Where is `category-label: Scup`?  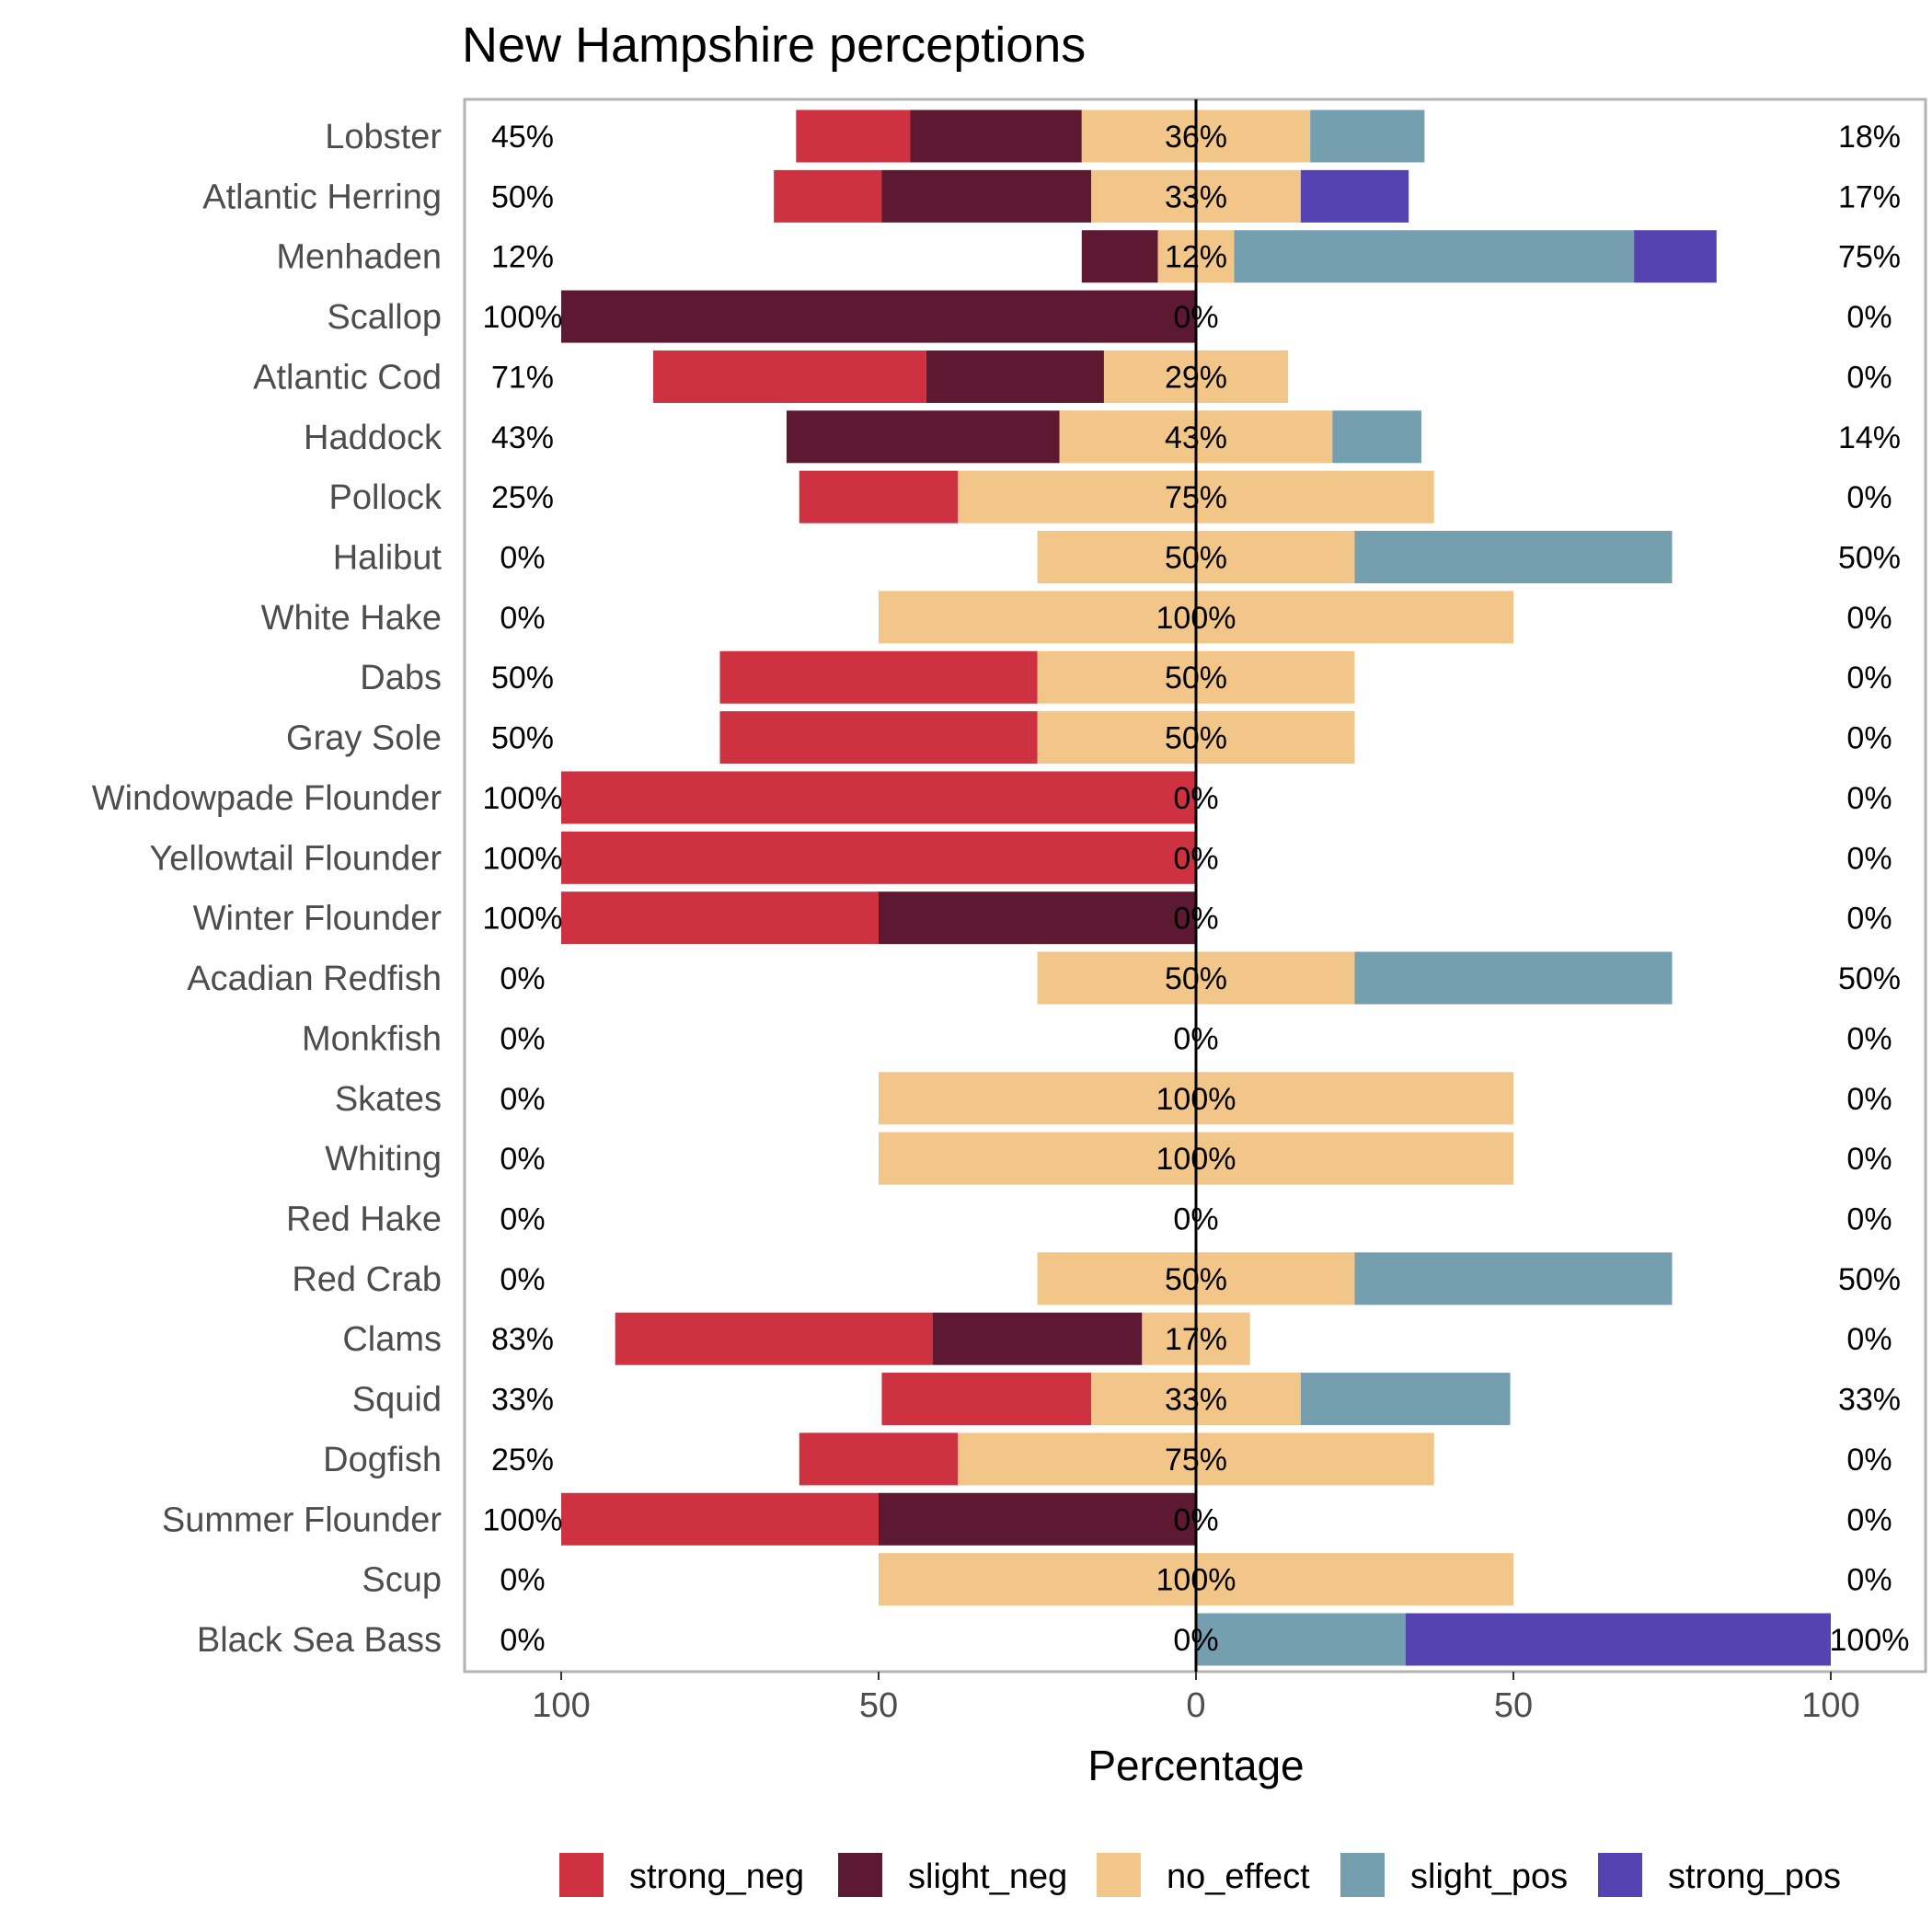
category-label: Scup is located at coordinates (402, 1580).